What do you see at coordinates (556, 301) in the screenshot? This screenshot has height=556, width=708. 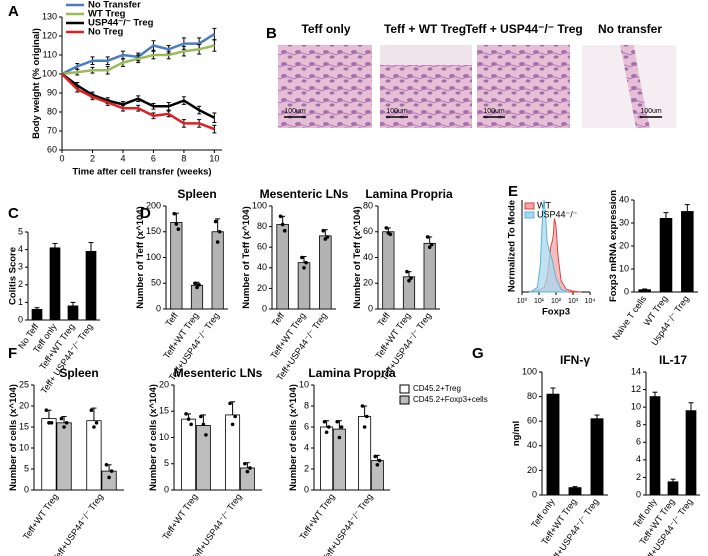 I see `x-tick-label: 10²` at bounding box center [556, 301].